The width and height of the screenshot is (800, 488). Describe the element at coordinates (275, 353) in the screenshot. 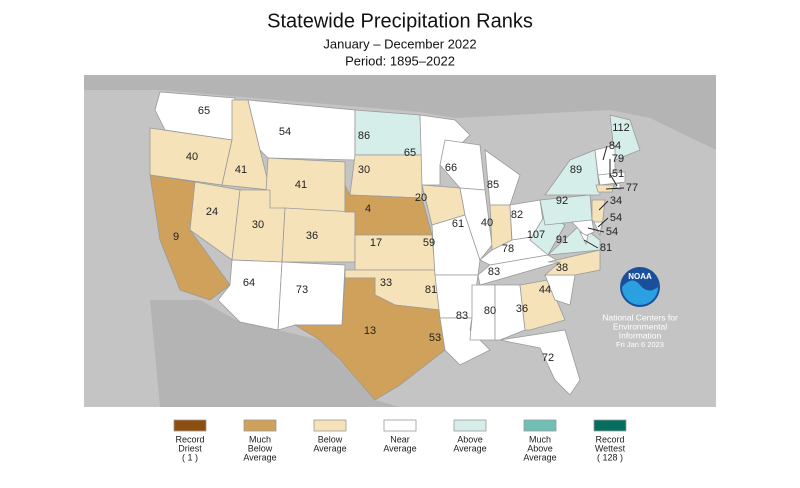

I see `mexico` at that location.